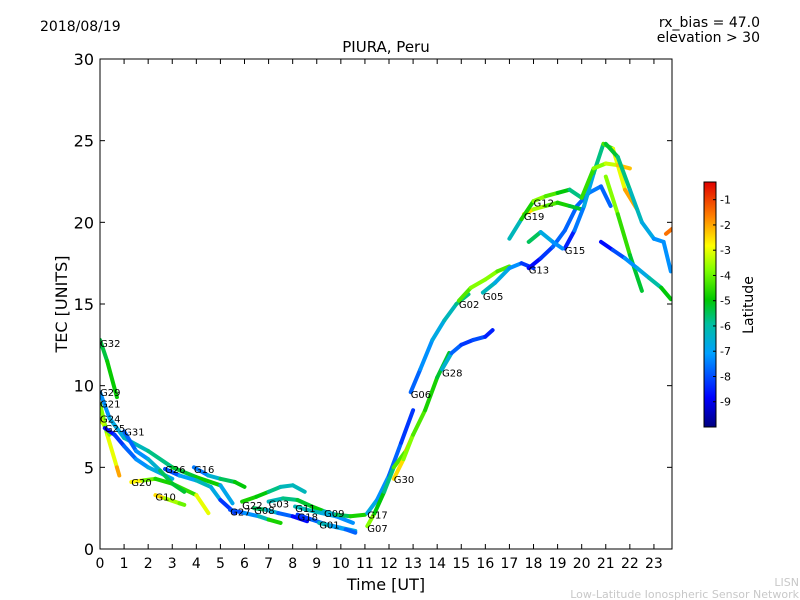 The image size is (800, 600). I want to click on prn-label-g11: G11, so click(305, 509).